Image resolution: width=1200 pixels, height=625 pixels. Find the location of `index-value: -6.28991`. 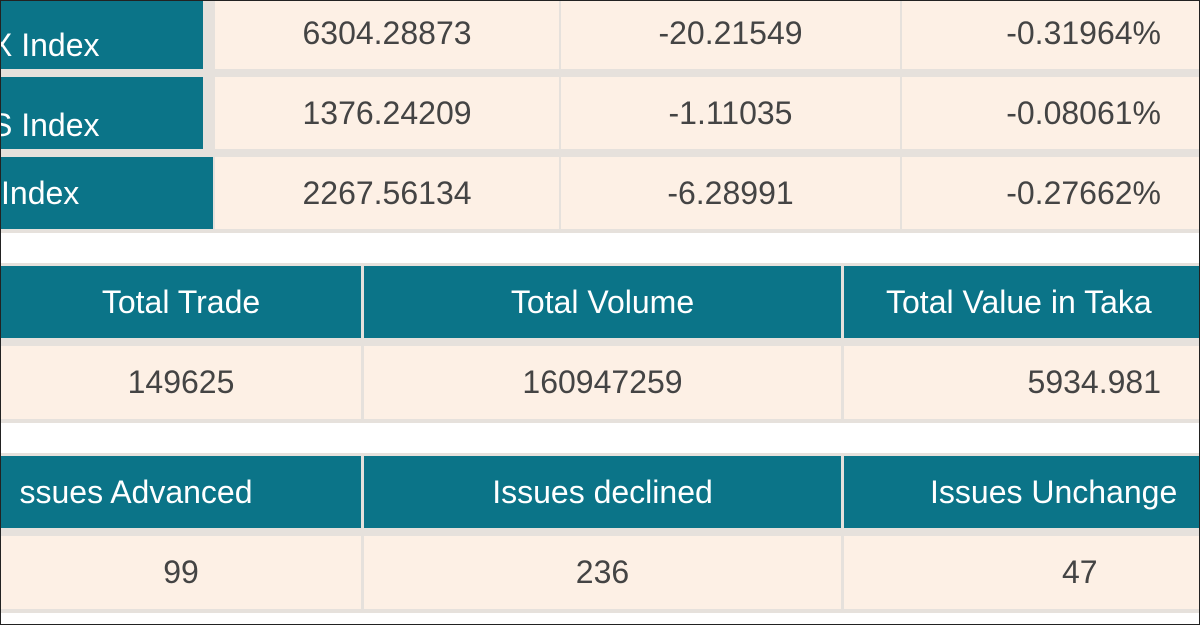

index-value: -6.28991 is located at coordinates (730, 193).